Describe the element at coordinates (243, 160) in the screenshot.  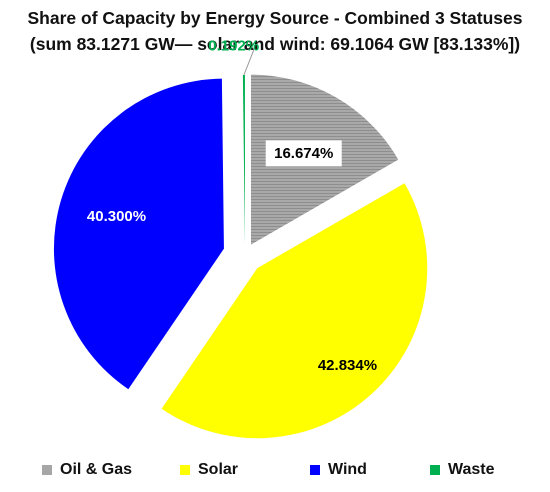
I see `pie-slice-waste` at that location.